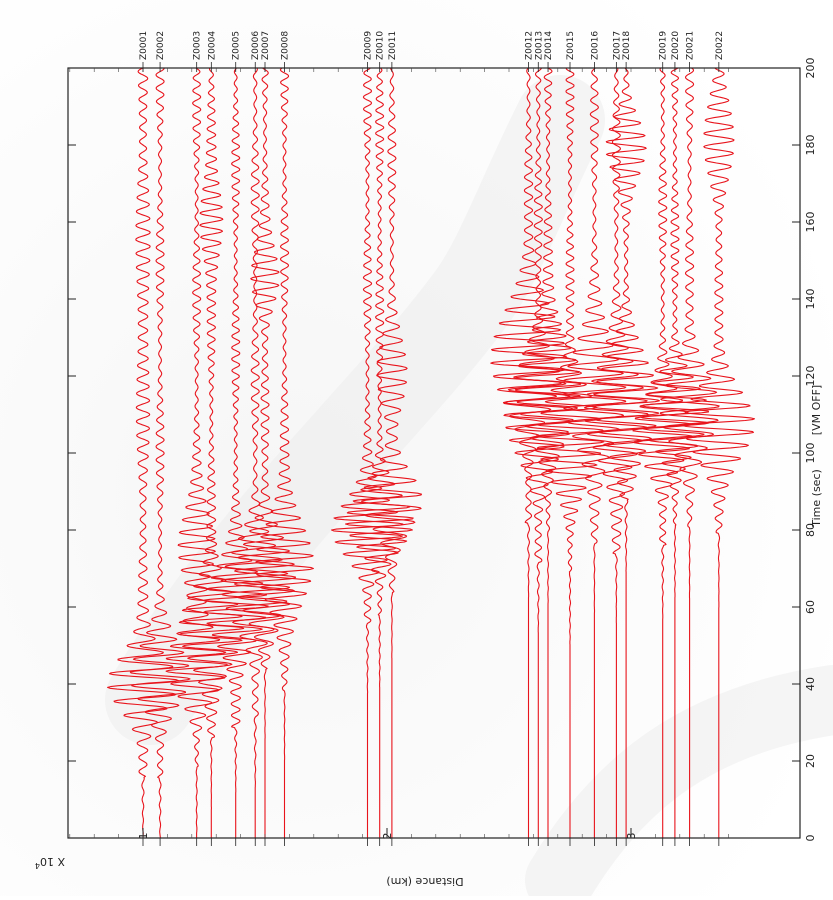 The height and width of the screenshot is (900, 833). I want to click on time-tick-label: 200, so click(810, 68).